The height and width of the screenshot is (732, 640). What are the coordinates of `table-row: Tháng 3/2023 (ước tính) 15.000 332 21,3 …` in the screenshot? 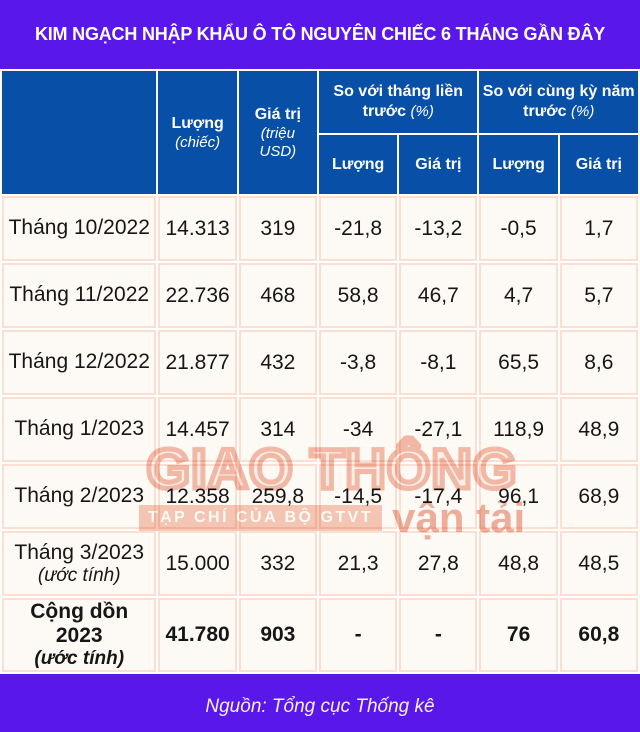 It's located at (320, 563).